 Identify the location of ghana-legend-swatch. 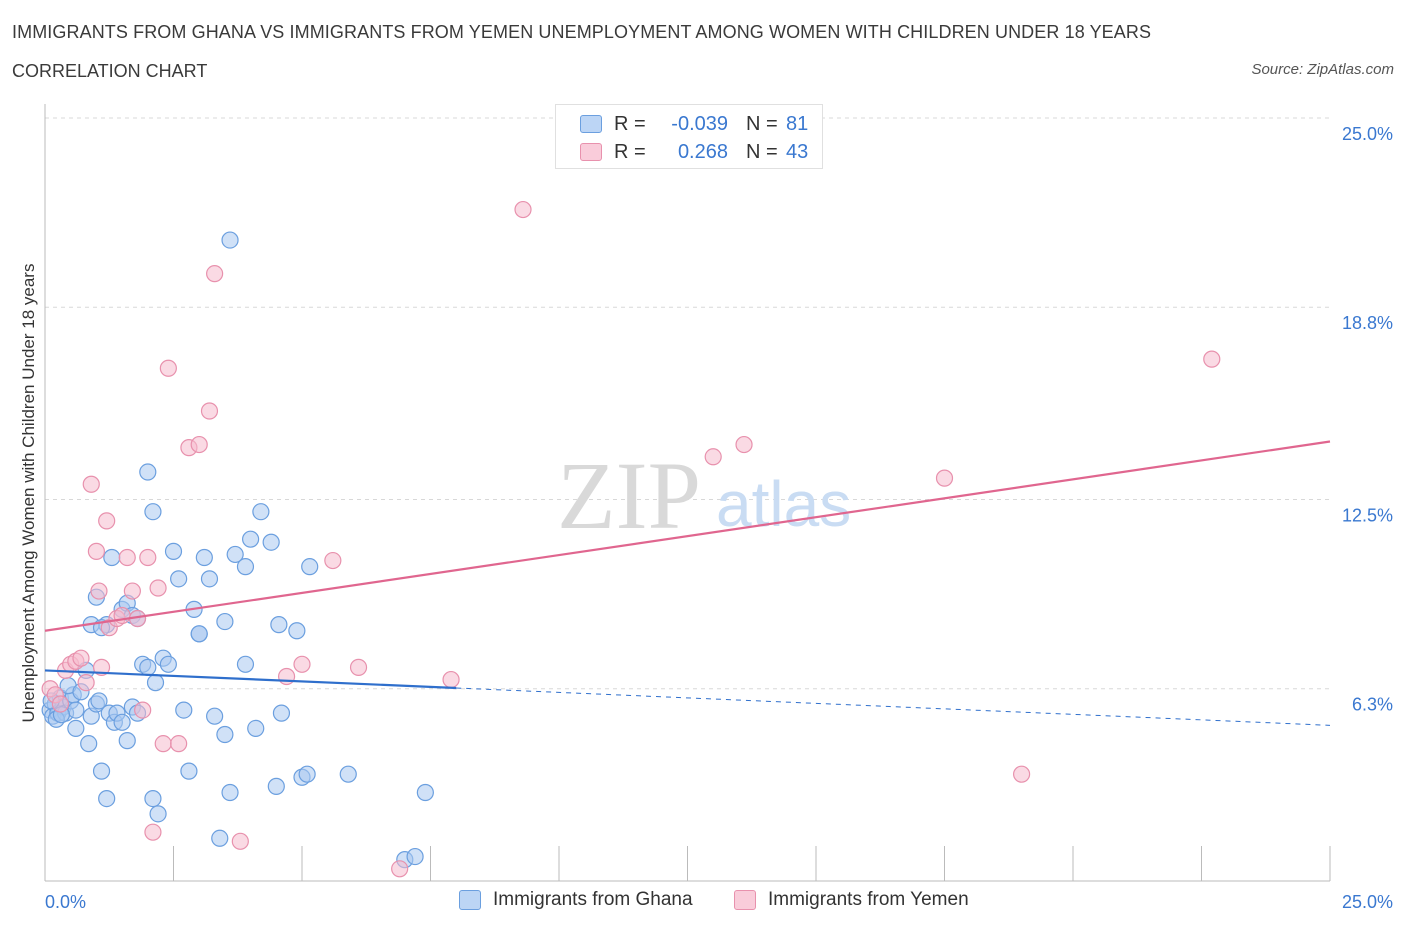
(470, 900).